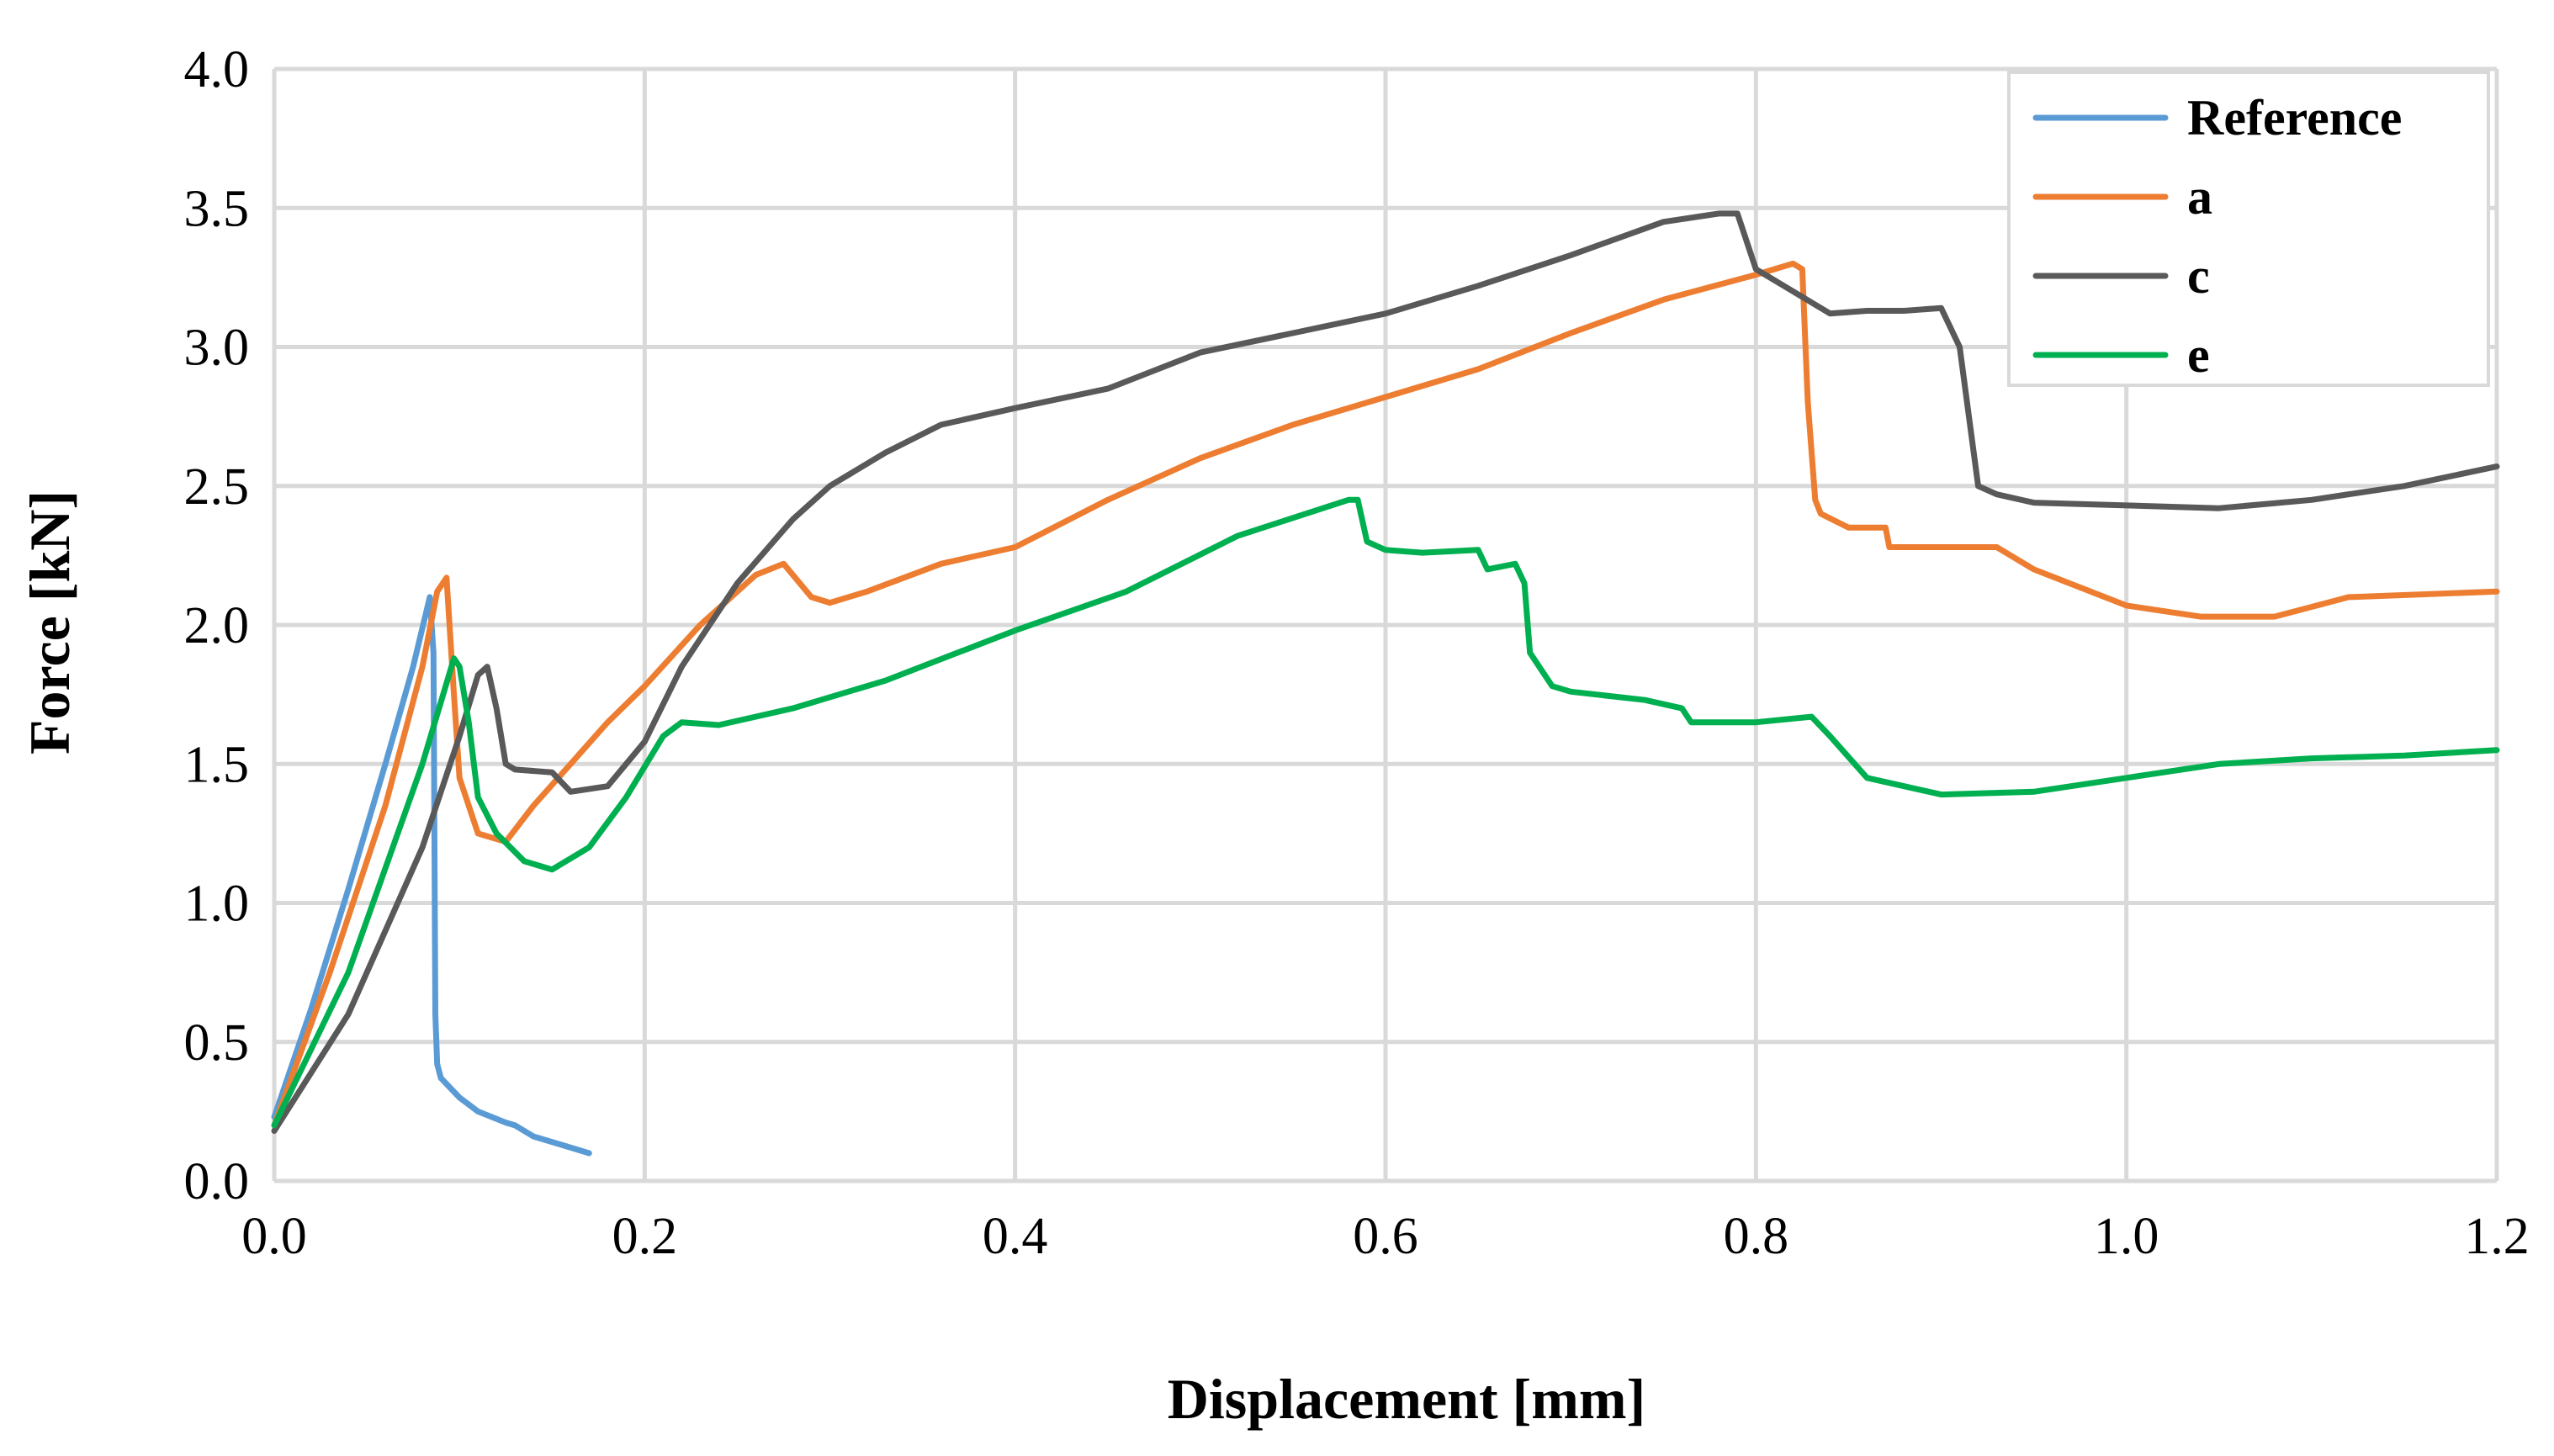  I want to click on y-tick-label: 3.5, so click(217, 208).